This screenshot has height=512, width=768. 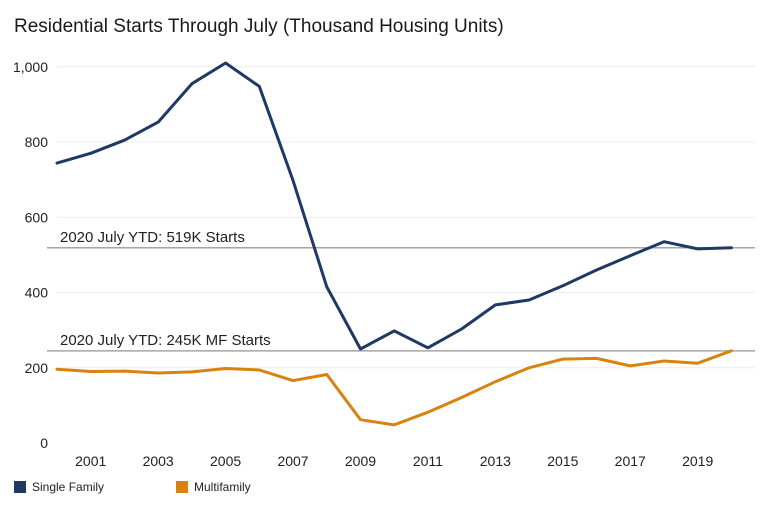 What do you see at coordinates (152, 237) in the screenshot?
I see `reference-line-label: 2020 July YTD: 519K Starts` at bounding box center [152, 237].